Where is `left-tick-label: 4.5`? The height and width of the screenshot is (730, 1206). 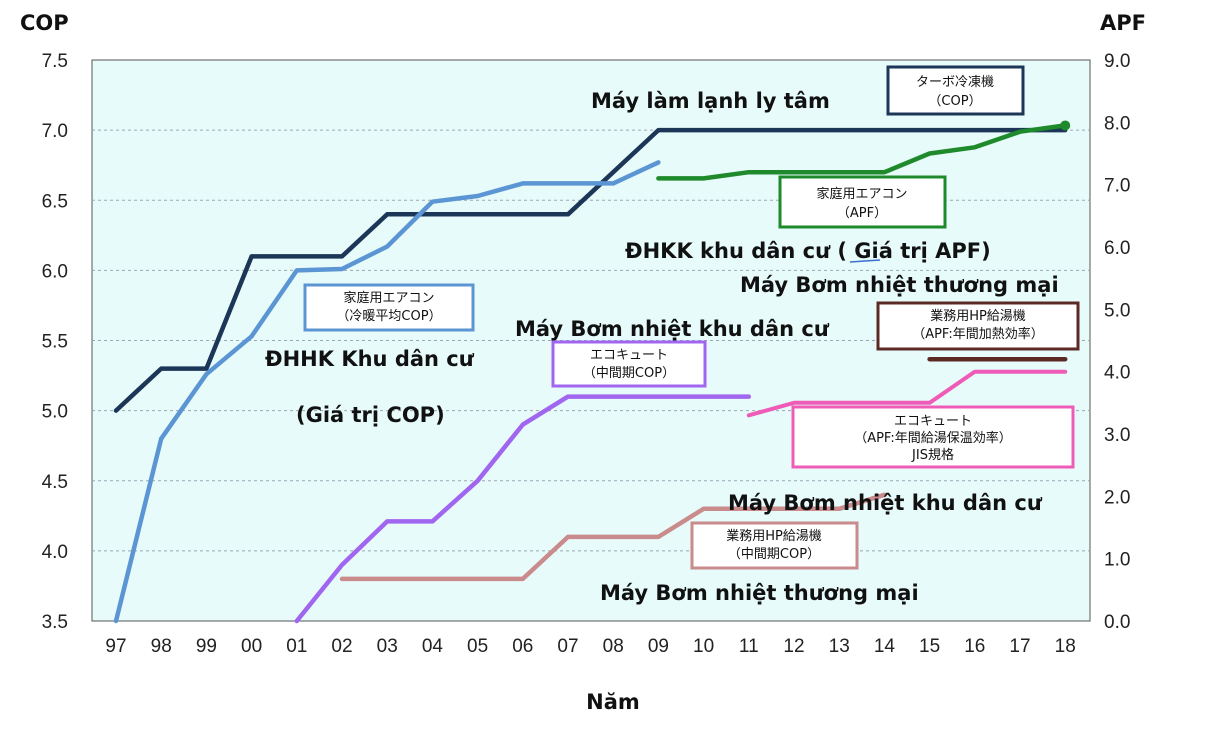 left-tick-label: 4.5 is located at coordinates (55, 482).